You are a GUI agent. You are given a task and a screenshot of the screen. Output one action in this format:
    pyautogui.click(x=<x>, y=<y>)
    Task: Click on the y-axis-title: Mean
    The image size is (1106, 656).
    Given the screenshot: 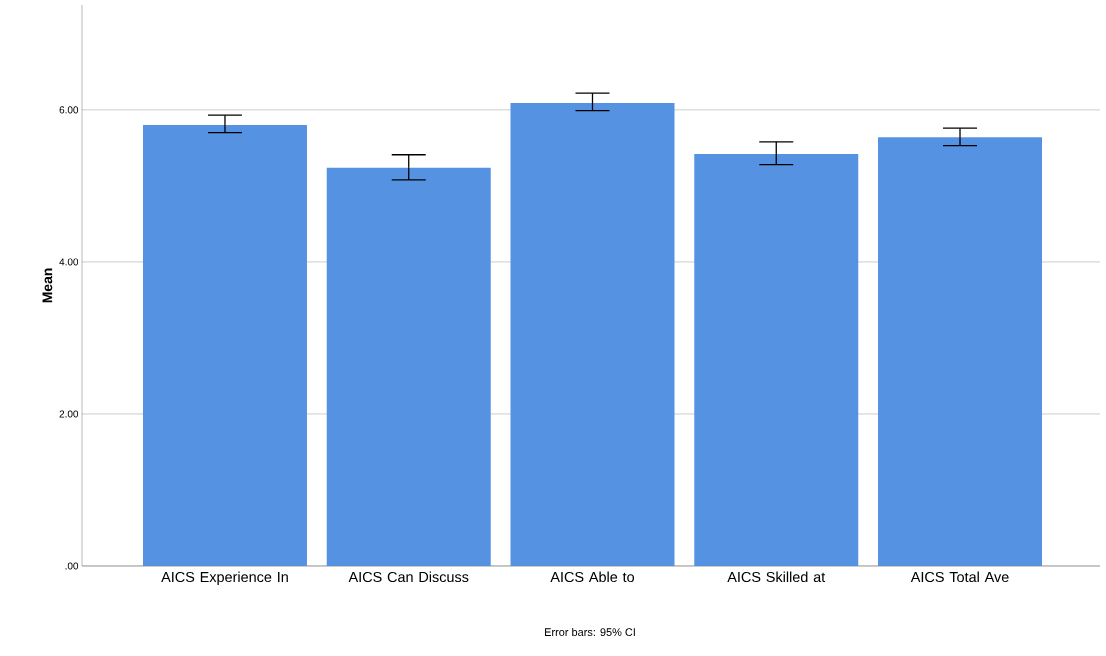 What is the action you would take?
    pyautogui.click(x=47, y=285)
    